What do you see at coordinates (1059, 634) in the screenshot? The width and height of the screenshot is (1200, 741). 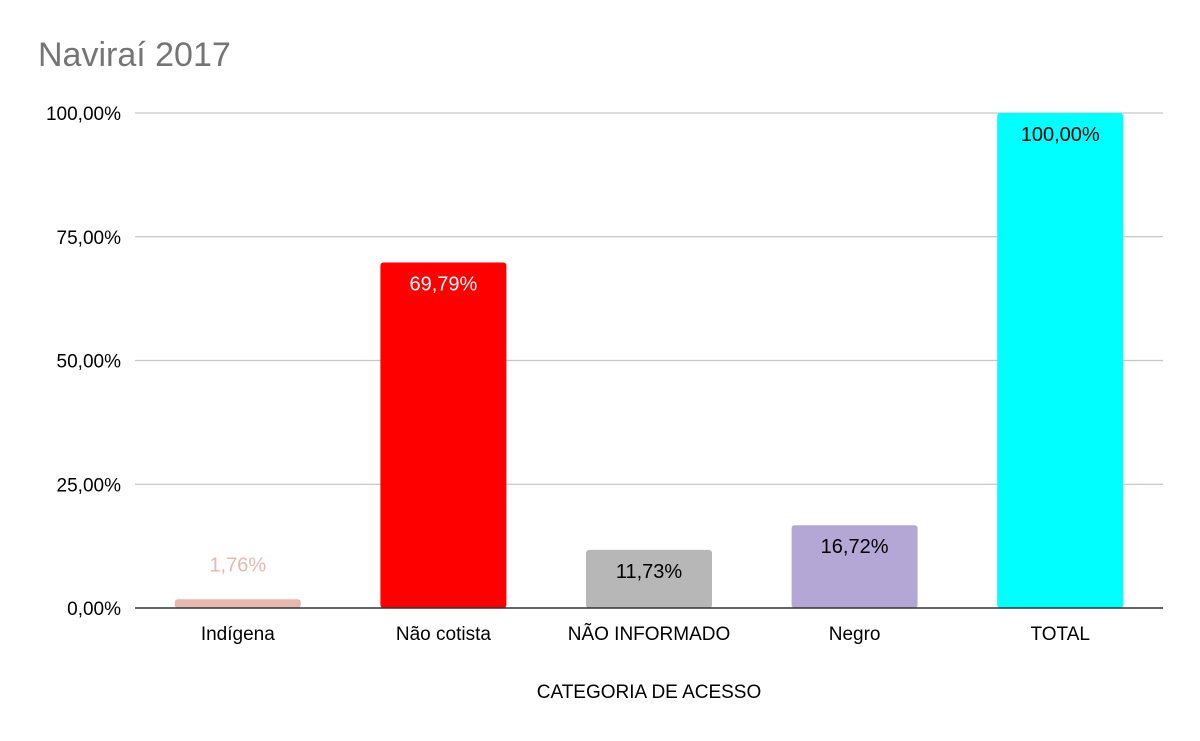 I see `category-label: TOTAL` at bounding box center [1059, 634].